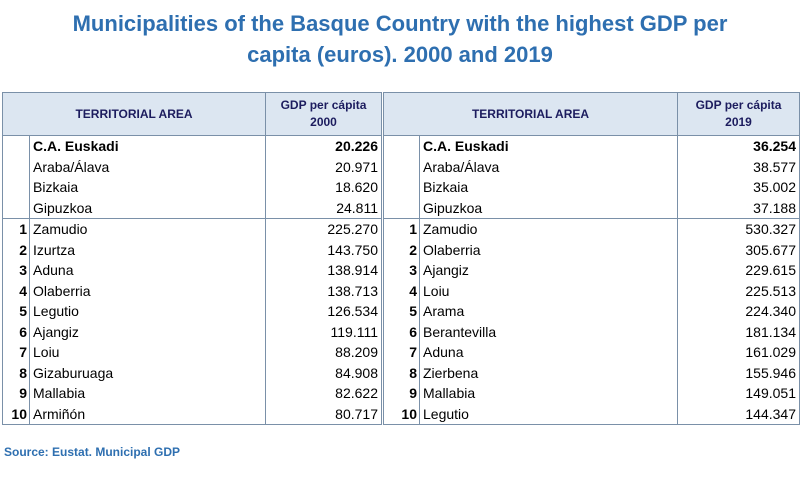  I want to click on table-row: 4 Loiu 225.513, so click(591, 290).